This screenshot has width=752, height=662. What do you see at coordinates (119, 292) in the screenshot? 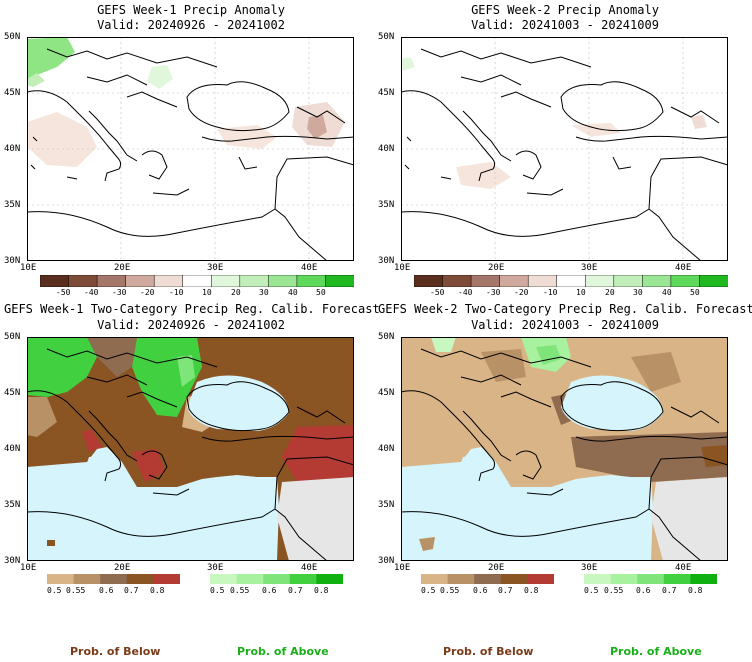
I see `colorbar-tick: -30` at bounding box center [119, 292].